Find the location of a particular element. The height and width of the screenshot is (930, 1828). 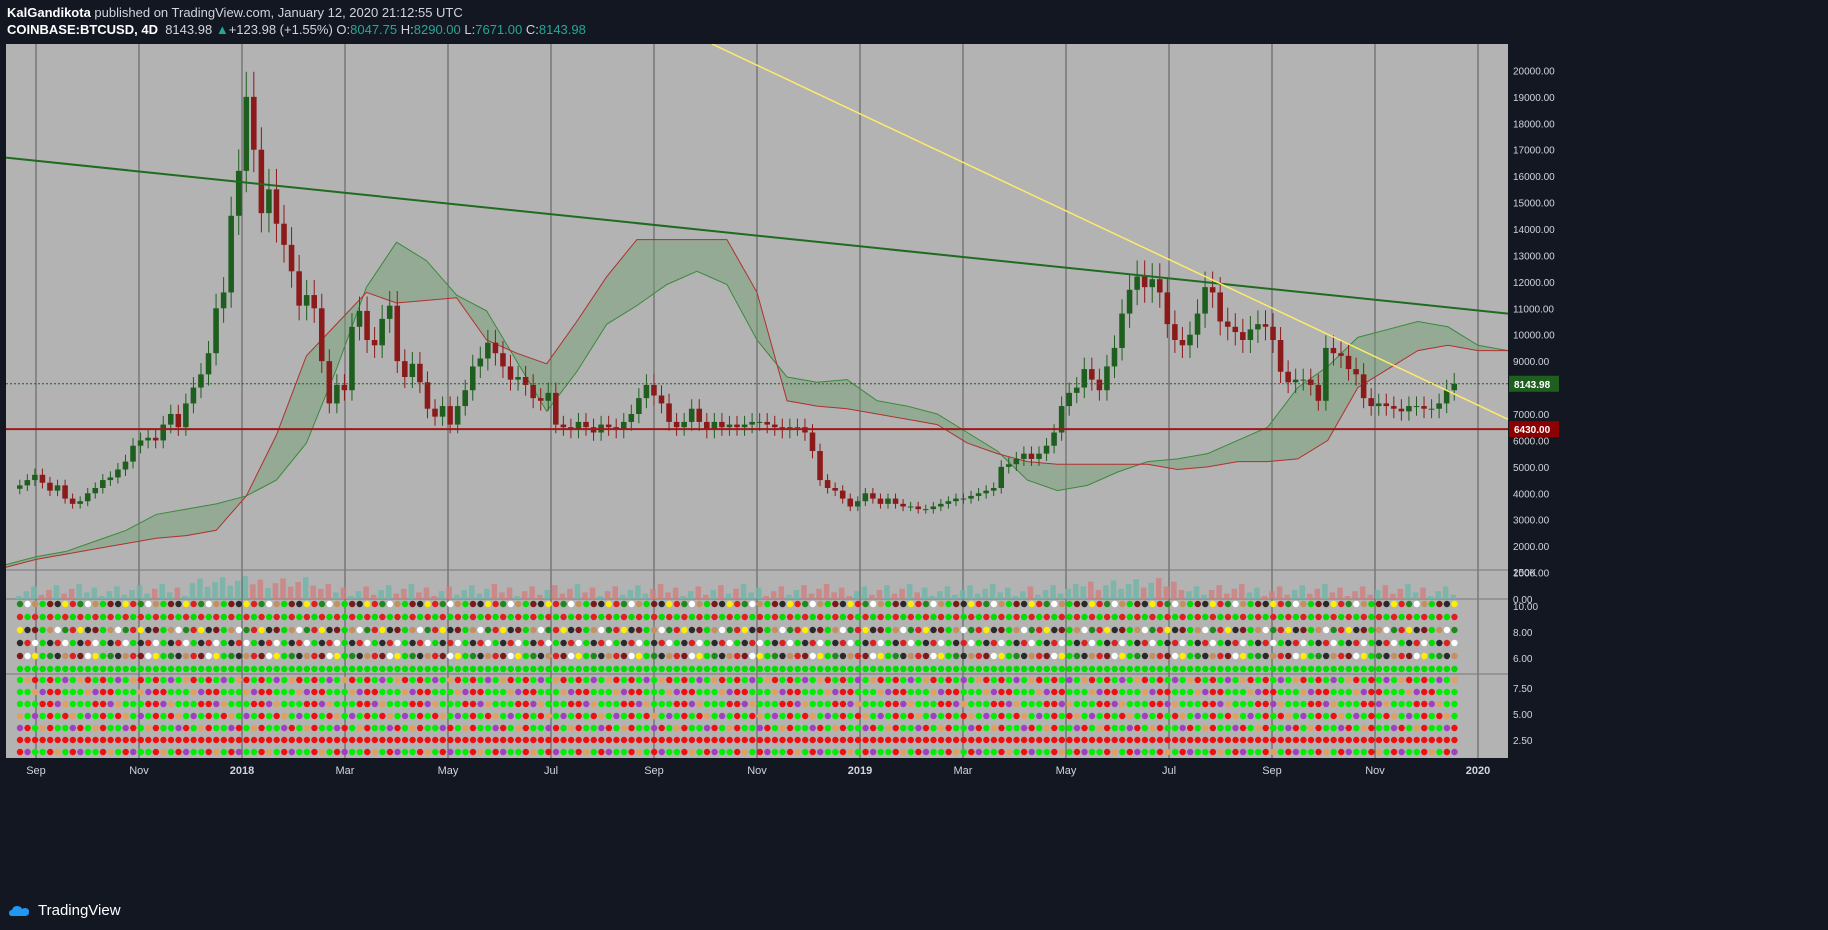

author-name: KalGandikota is located at coordinates (49, 12).